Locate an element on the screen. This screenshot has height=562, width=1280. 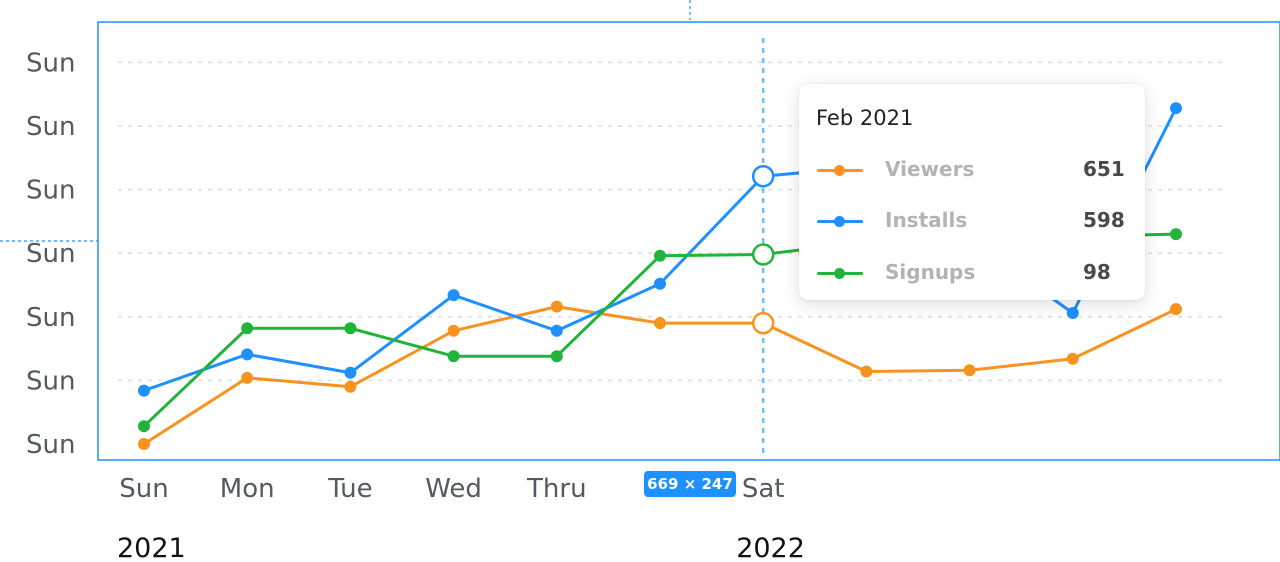
y-axis: Sun Sun Sun Sun Sun Sun Sun is located at coordinates (50, 254).